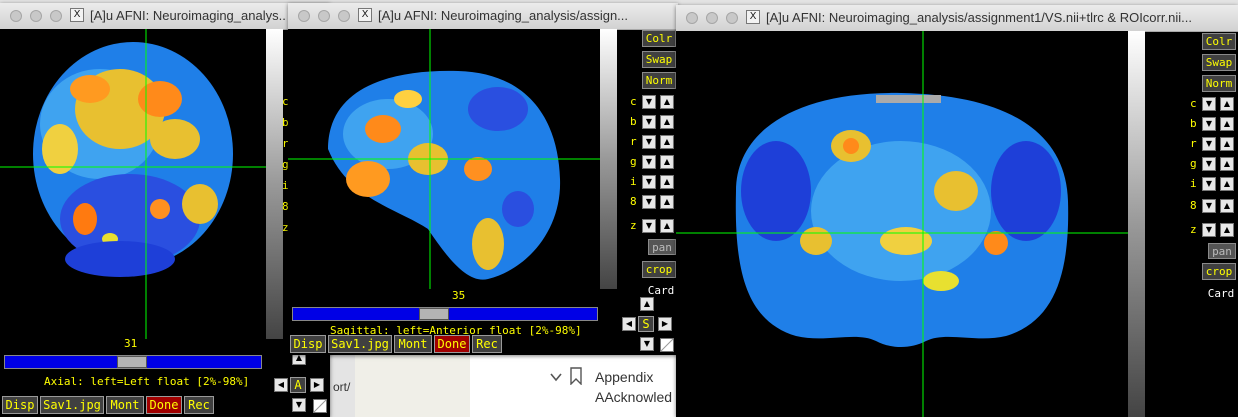 Image resolution: width=1238 pixels, height=417 pixels. What do you see at coordinates (342, 387) in the screenshot?
I see `doc-fragment-text: ort/` at bounding box center [342, 387].